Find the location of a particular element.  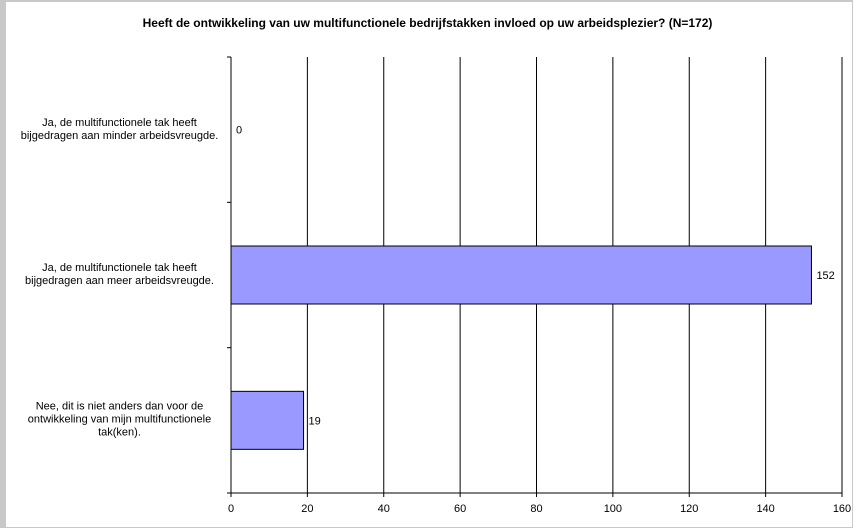

x-tick-label-160: 160 is located at coordinates (842, 509).